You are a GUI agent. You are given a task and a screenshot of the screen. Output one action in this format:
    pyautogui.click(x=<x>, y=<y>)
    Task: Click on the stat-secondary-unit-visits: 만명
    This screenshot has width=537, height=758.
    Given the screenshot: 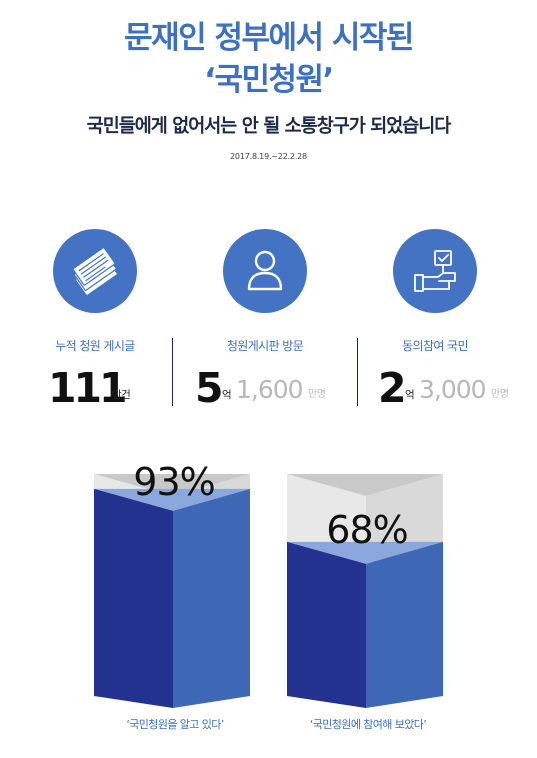 What is the action you would take?
    pyautogui.click(x=317, y=394)
    